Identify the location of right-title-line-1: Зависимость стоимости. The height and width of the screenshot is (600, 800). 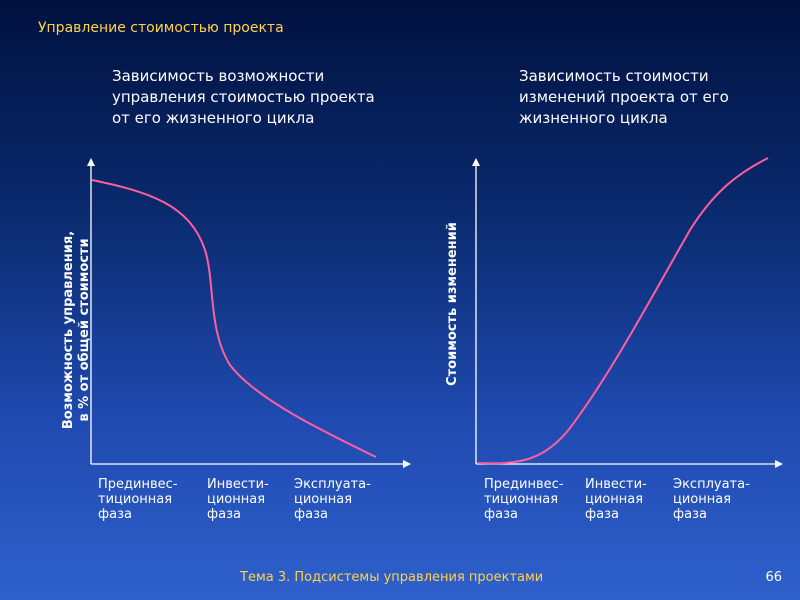
(614, 76).